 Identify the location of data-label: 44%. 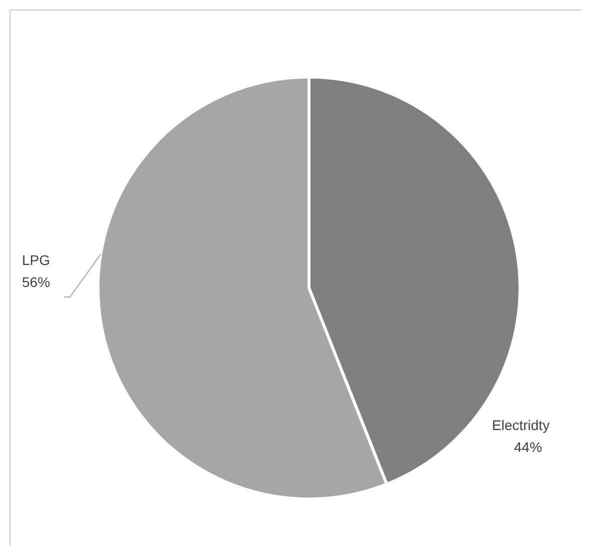
(528, 447).